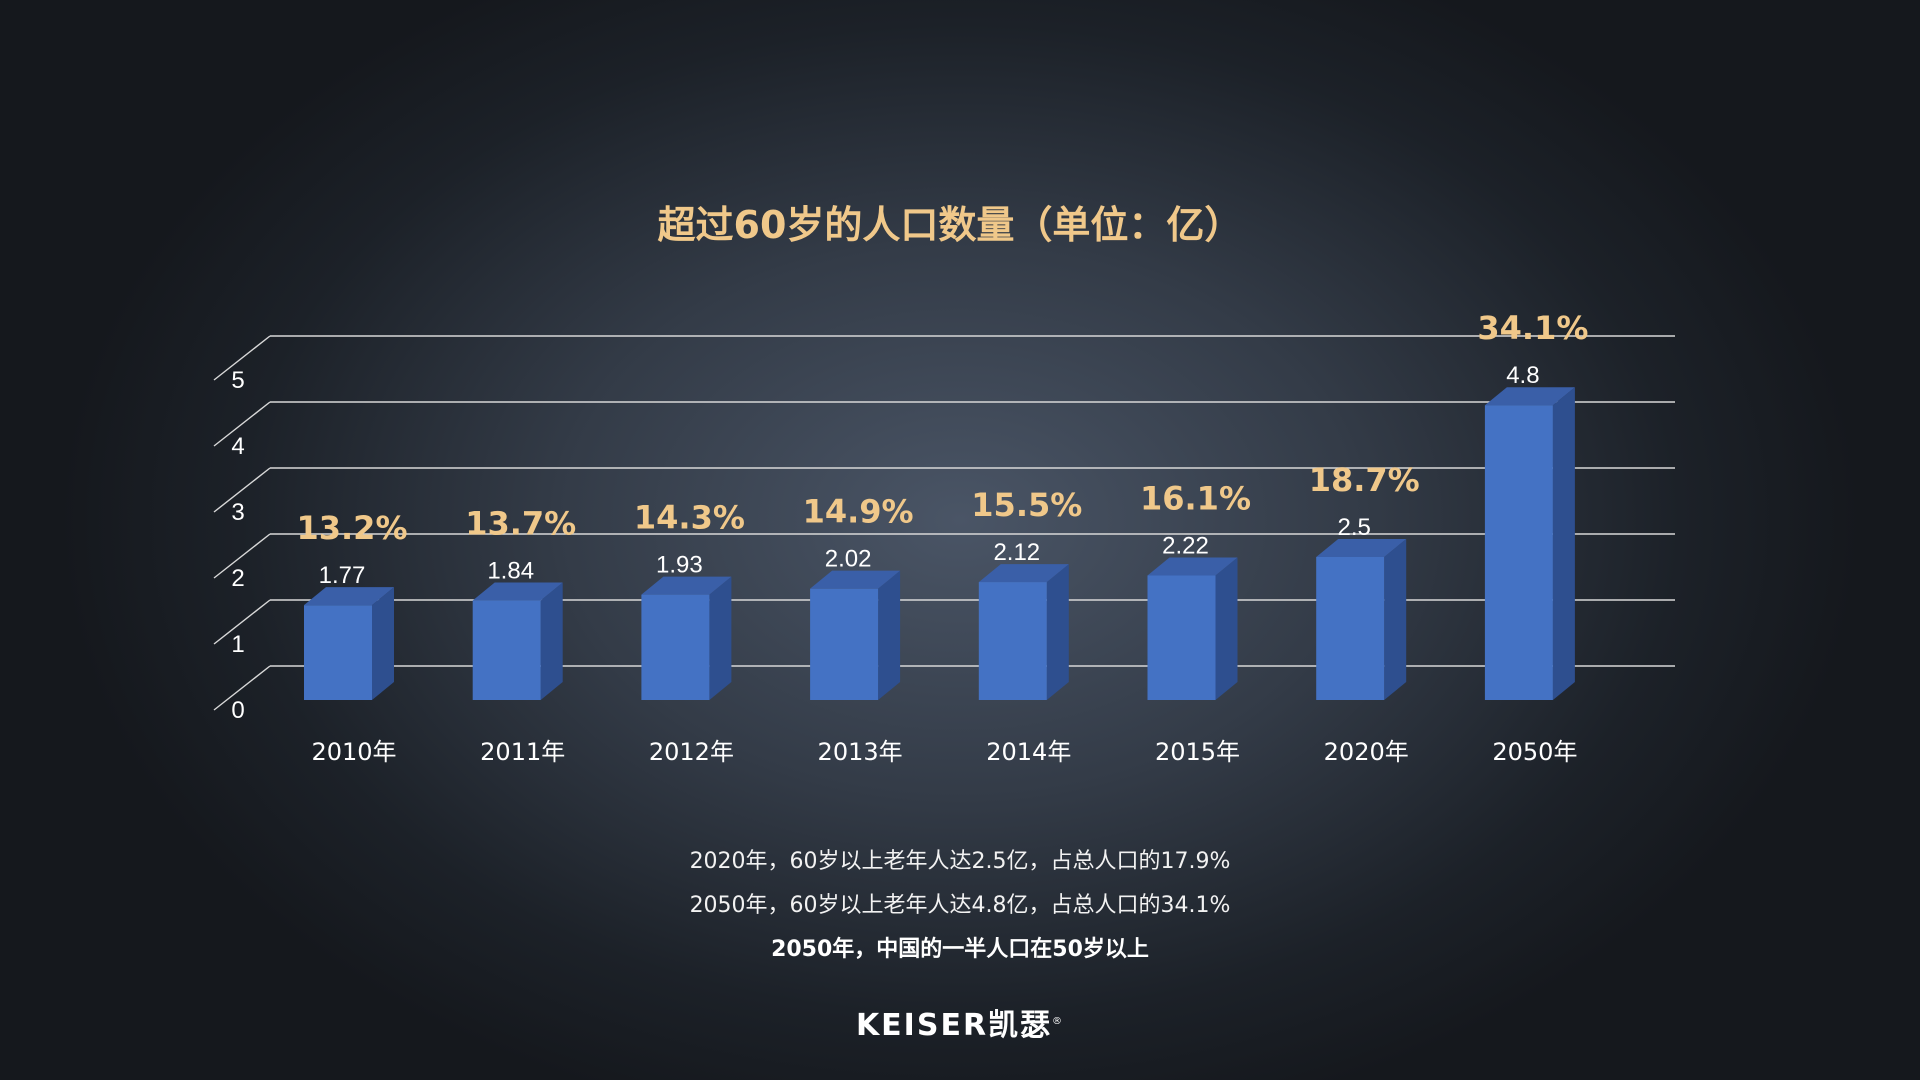 This screenshot has height=1080, width=1920. I want to click on keiser-logo: KEISER凯瑟®, so click(960, 1022).